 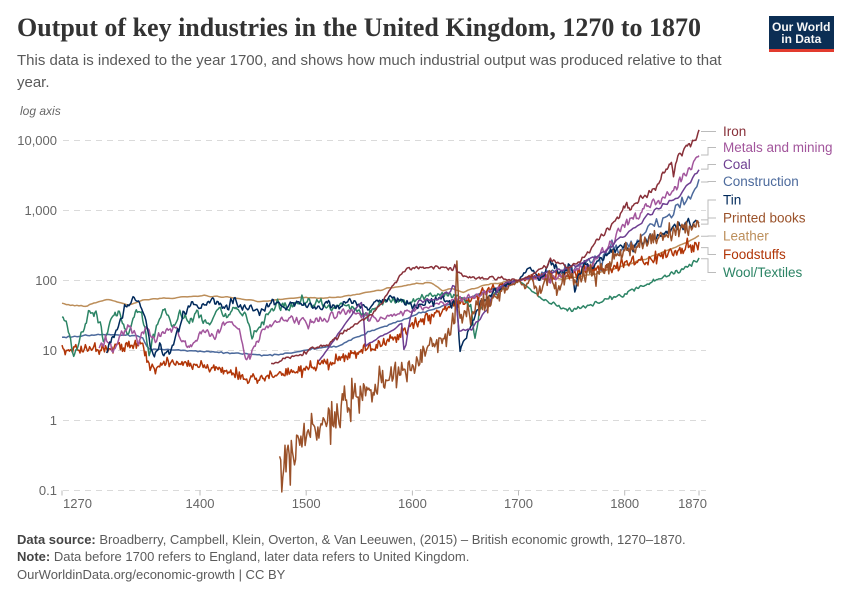 What do you see at coordinates (50, 350) in the screenshot?
I see `svg-text: 10` at bounding box center [50, 350].